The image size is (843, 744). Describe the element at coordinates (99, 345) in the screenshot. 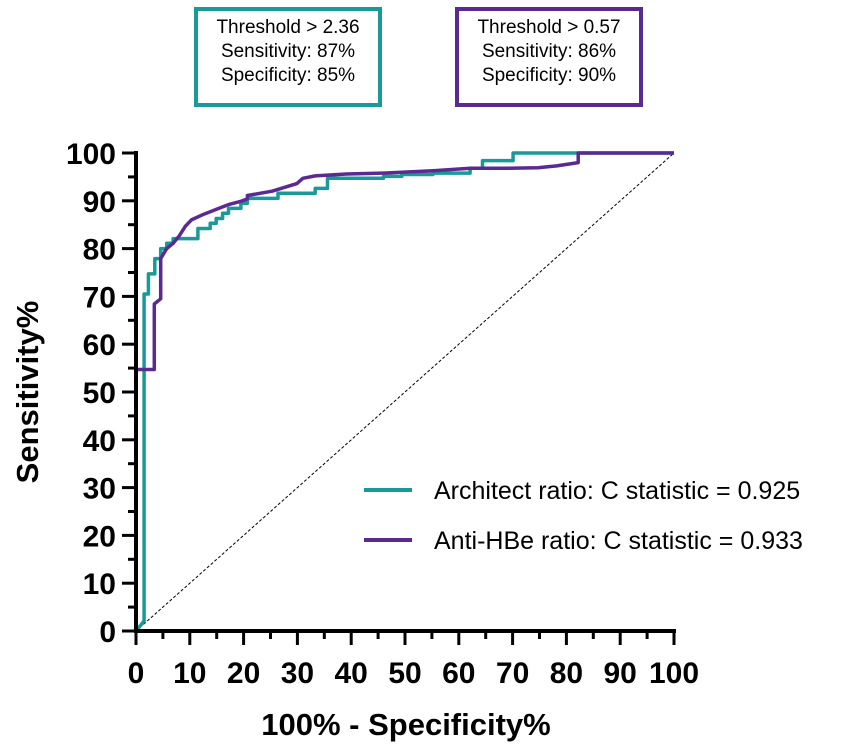

I see `y-tick-label: 60` at that location.